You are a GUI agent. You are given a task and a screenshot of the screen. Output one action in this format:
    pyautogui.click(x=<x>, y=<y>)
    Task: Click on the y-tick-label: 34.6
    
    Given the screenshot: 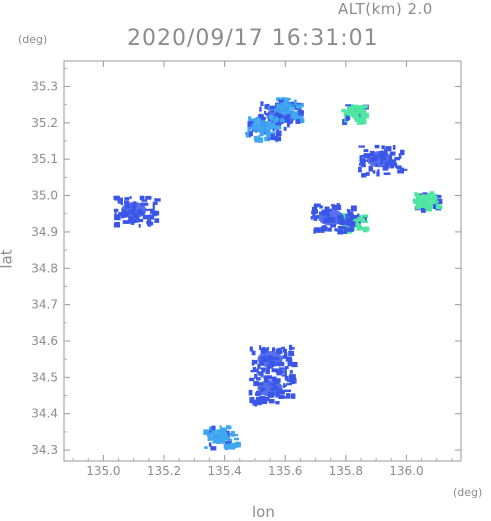 What is the action you would take?
    pyautogui.click(x=44, y=341)
    